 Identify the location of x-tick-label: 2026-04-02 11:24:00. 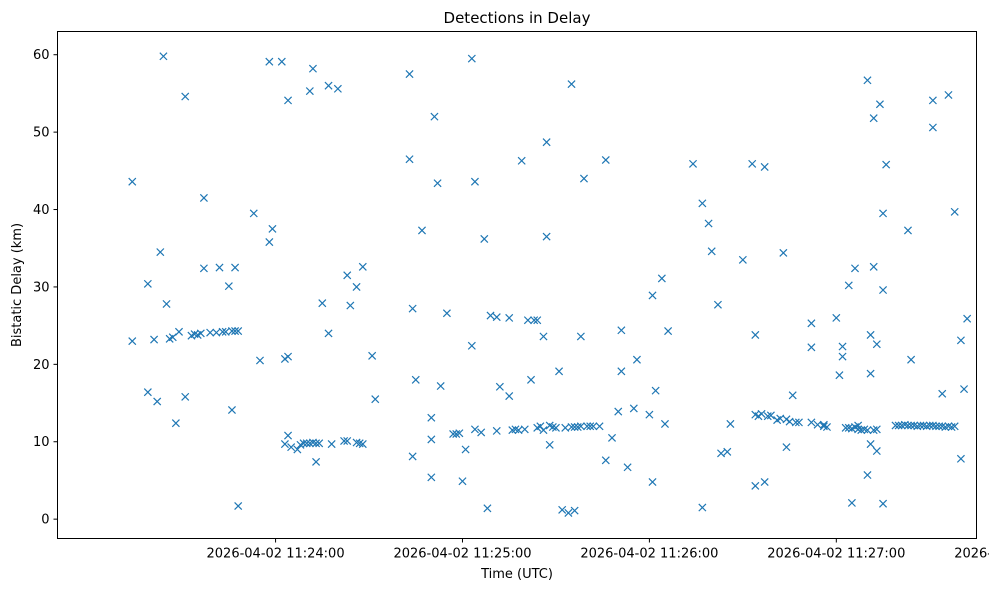
(276, 554).